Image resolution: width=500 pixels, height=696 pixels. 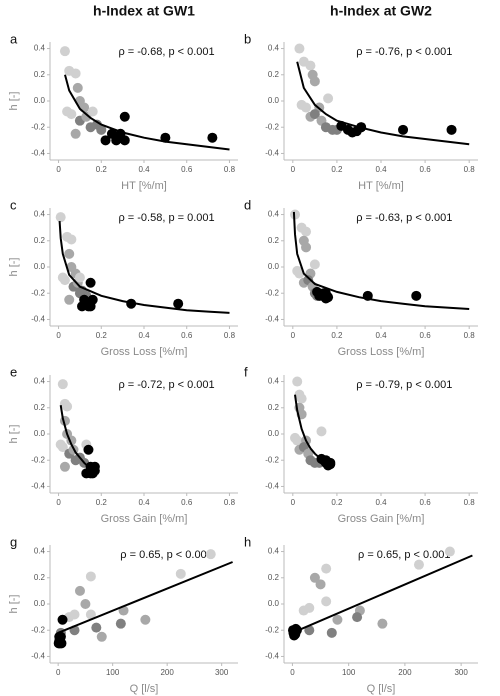 I want to click on panel-label: h, so click(x=247, y=541).